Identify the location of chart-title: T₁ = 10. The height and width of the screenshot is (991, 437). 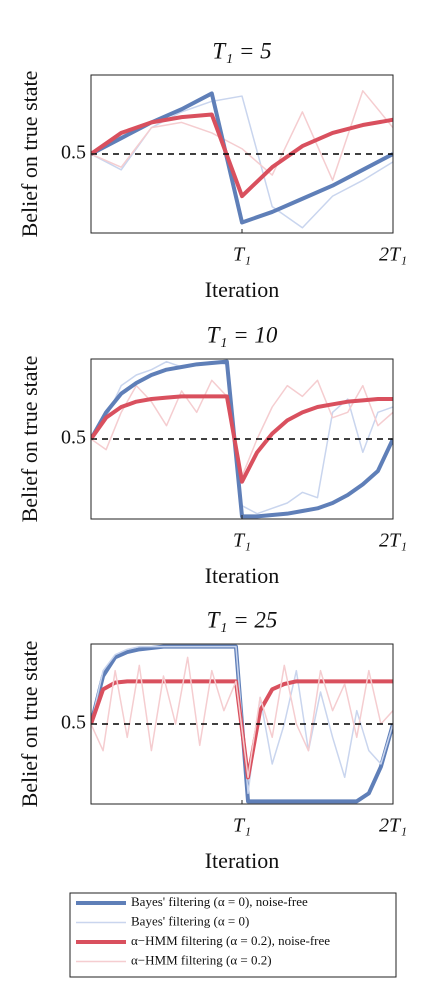
(242, 334).